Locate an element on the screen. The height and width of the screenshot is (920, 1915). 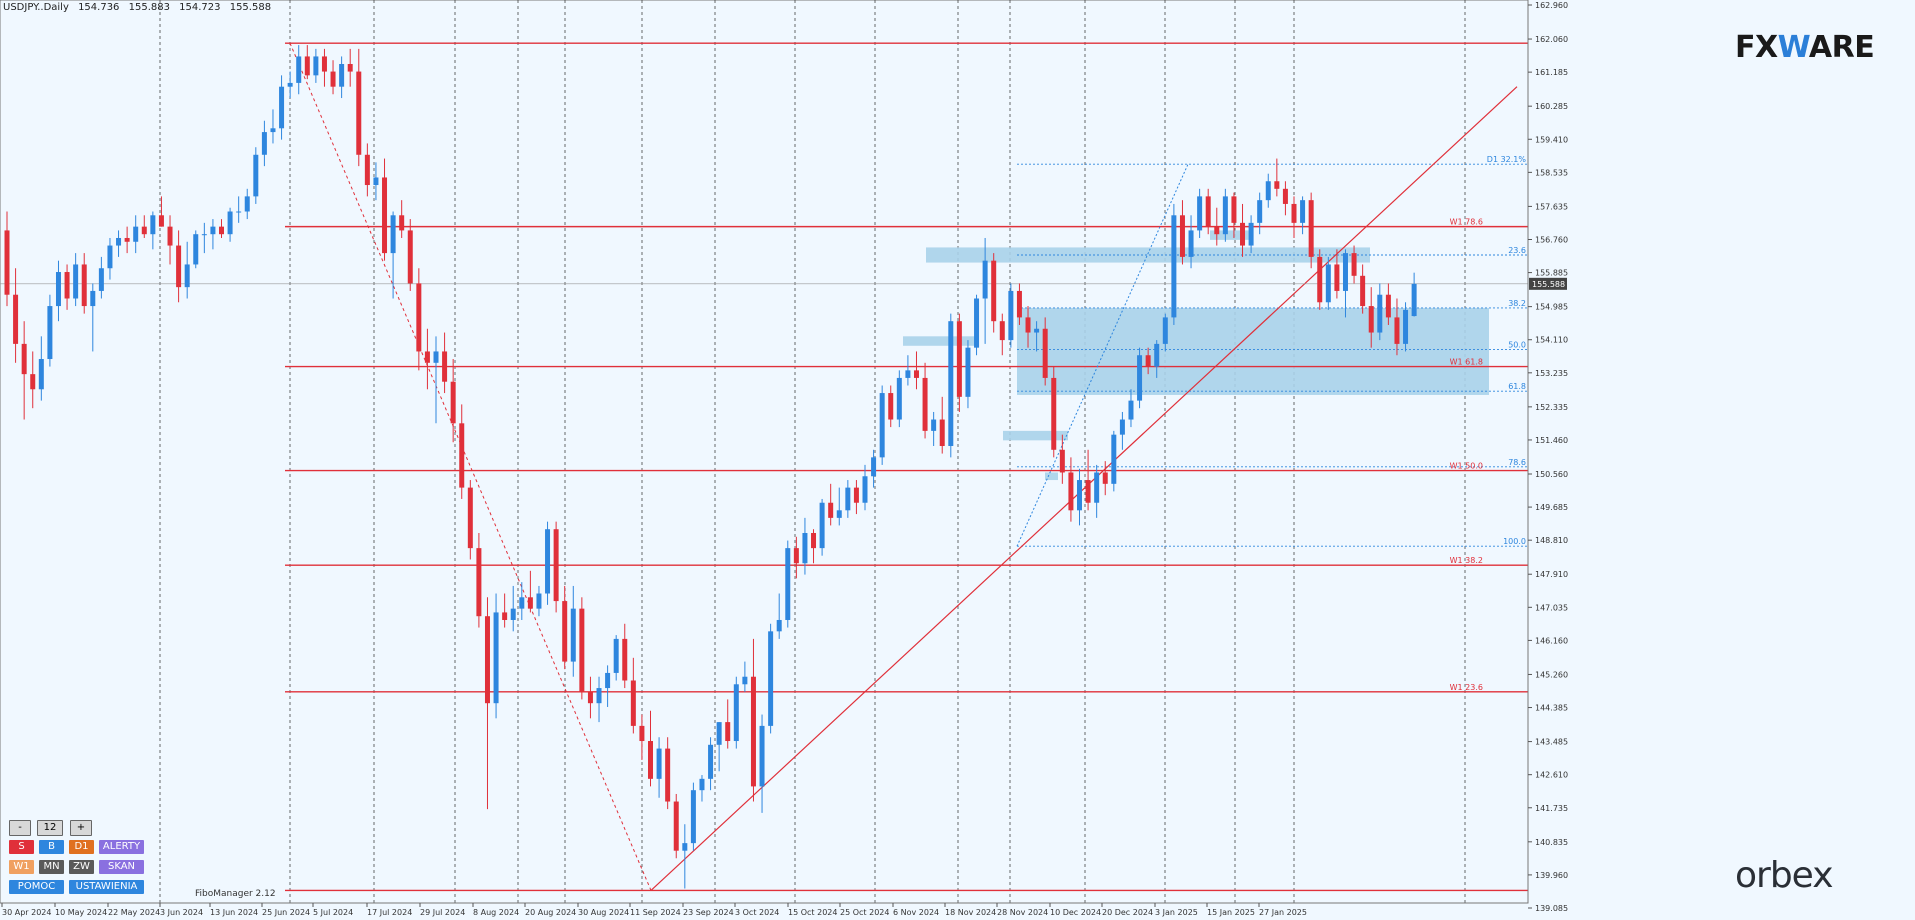
d1-button: D1 is located at coordinates (81, 847).